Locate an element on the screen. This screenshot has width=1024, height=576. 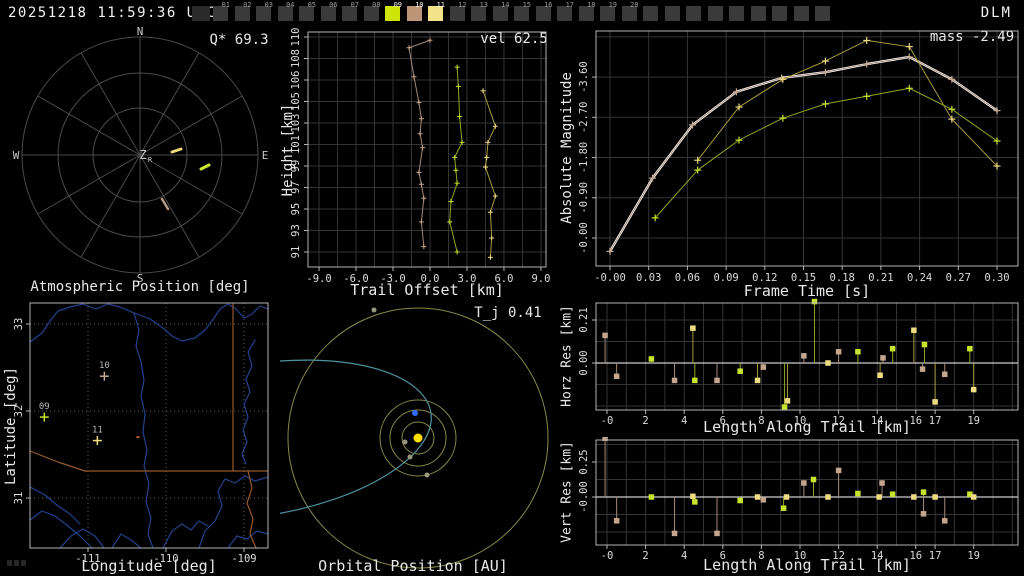
svg-text: 95 is located at coordinates (296, 209).